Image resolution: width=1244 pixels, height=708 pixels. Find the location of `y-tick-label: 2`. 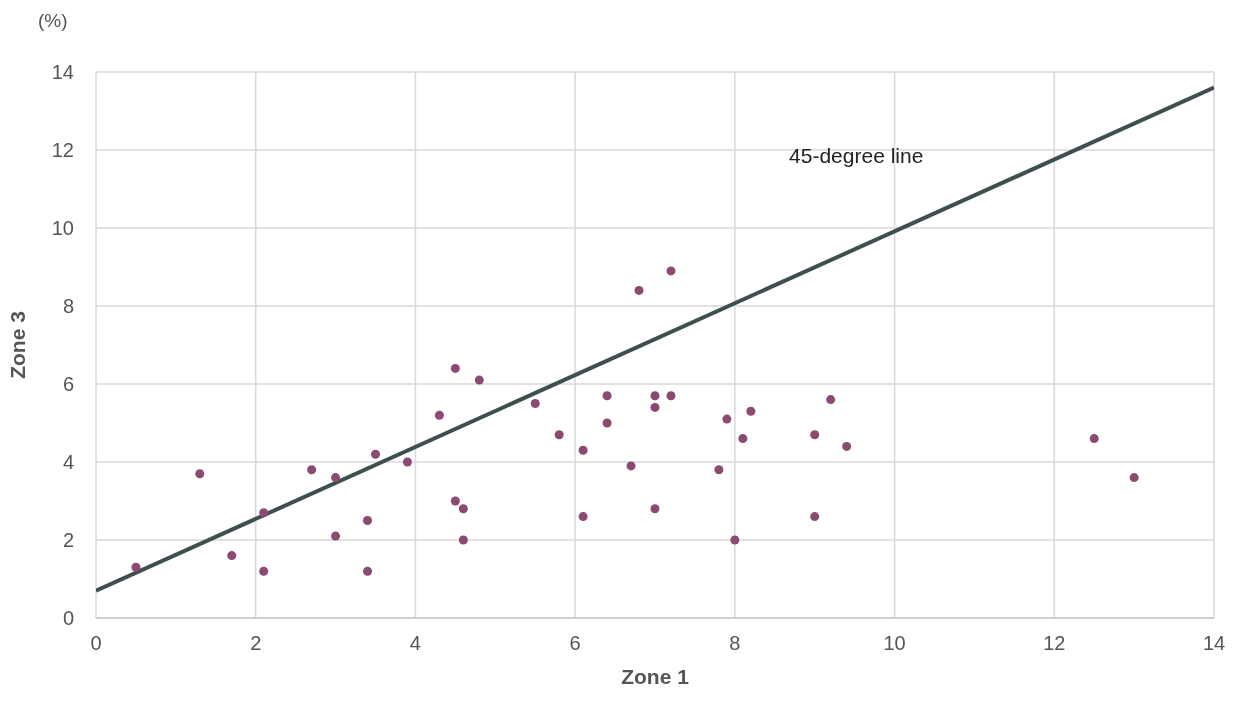

y-tick-label: 2 is located at coordinates (68, 540).